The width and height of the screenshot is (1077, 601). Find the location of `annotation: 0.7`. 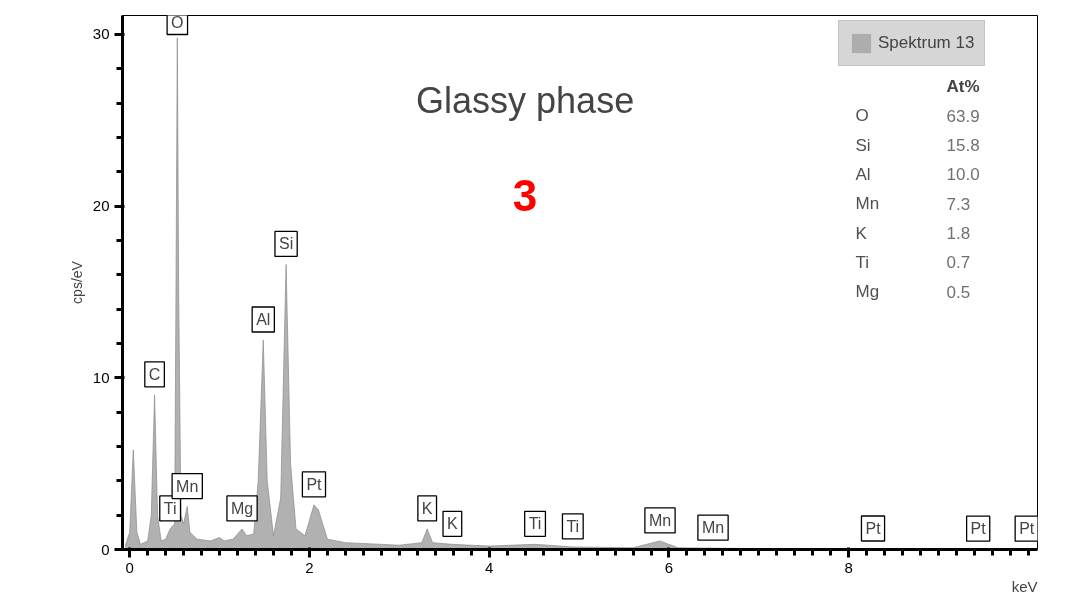

annotation: 0.7 is located at coordinates (958, 263).